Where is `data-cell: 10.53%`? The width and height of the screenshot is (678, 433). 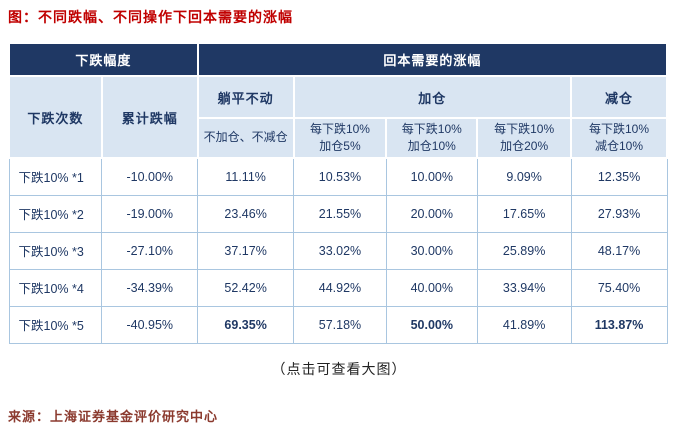 data-cell: 10.53% is located at coordinates (340, 176).